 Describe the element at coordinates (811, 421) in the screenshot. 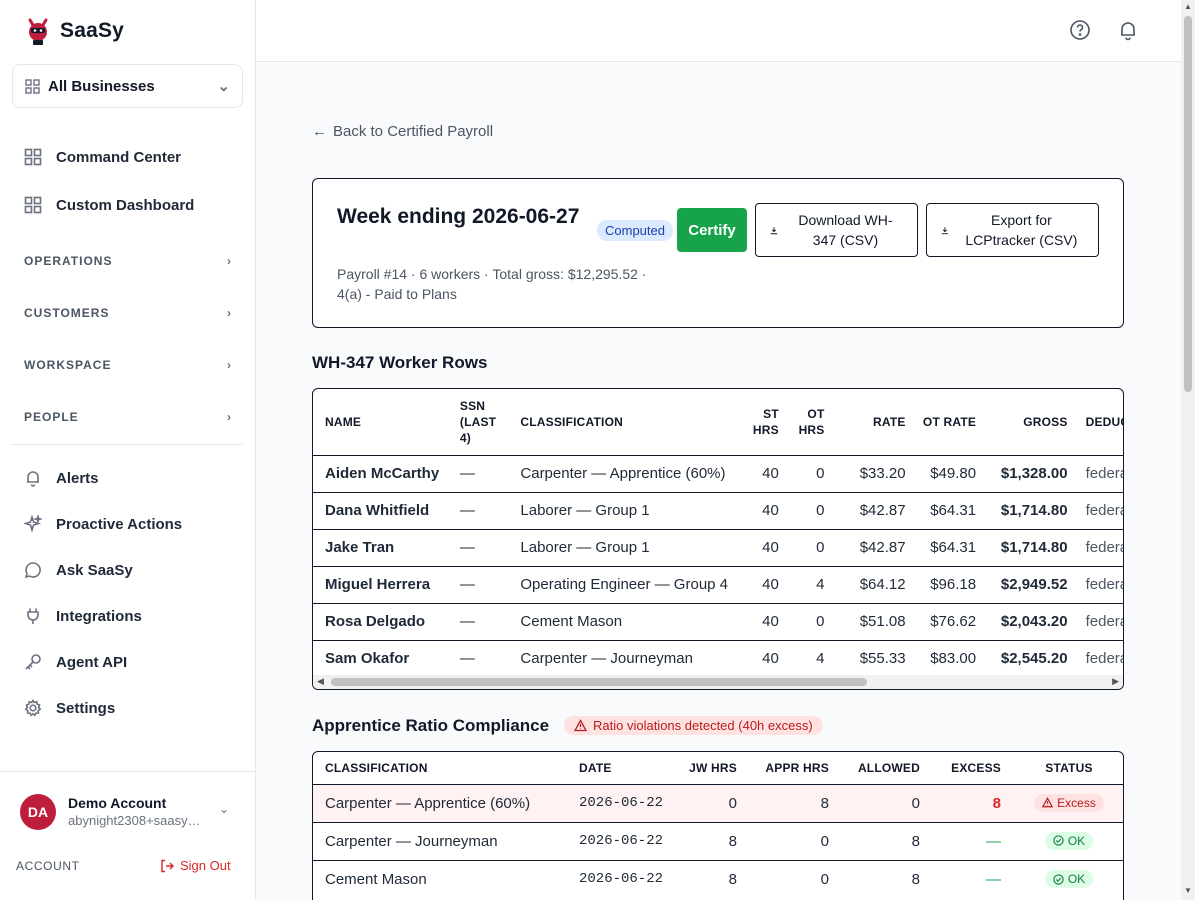

I see `col-ot-hrs: OT HRS` at that location.